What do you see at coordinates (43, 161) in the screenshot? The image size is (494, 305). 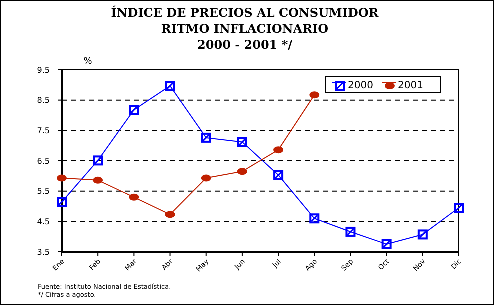 I see `y-tick-label: 6.5` at bounding box center [43, 161].